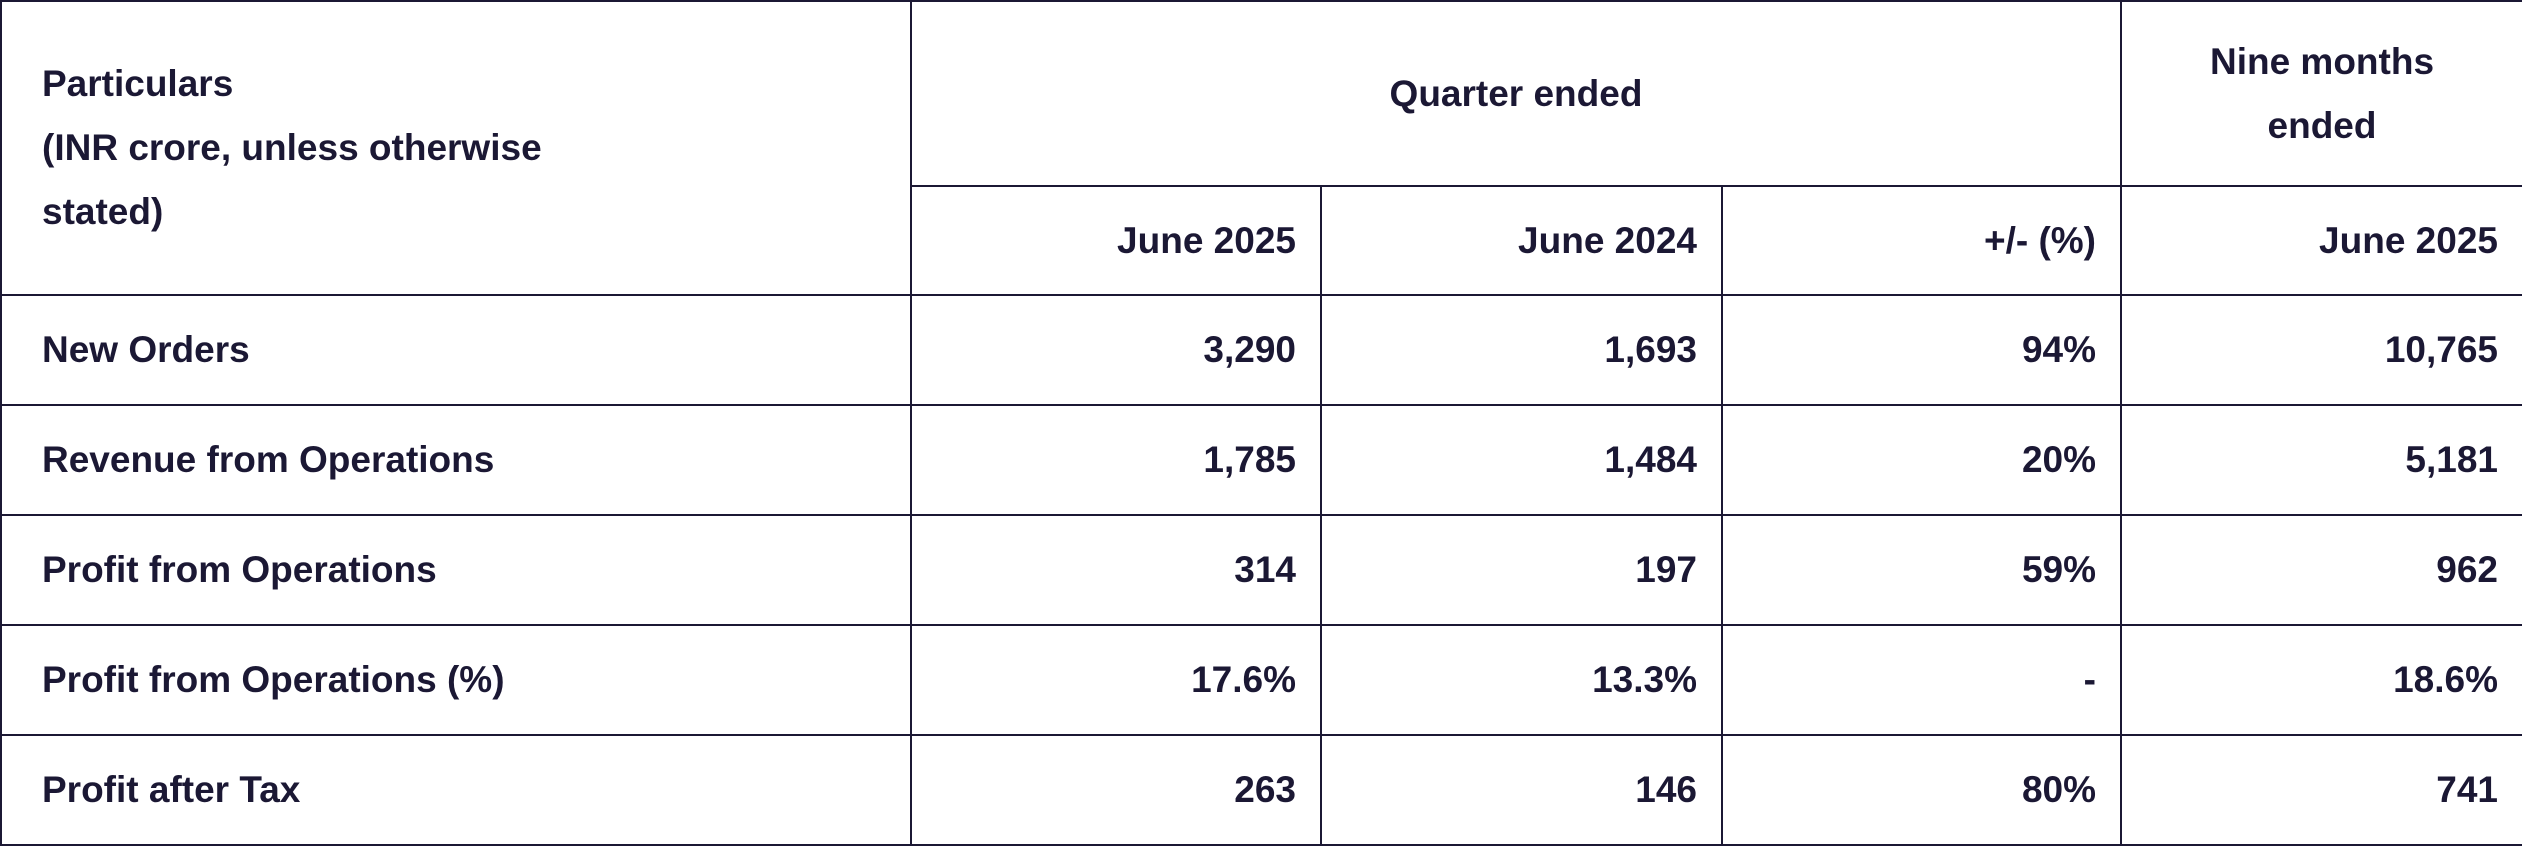 This screenshot has height=846, width=2522. I want to click on row-label: New Orders, so click(456, 350).